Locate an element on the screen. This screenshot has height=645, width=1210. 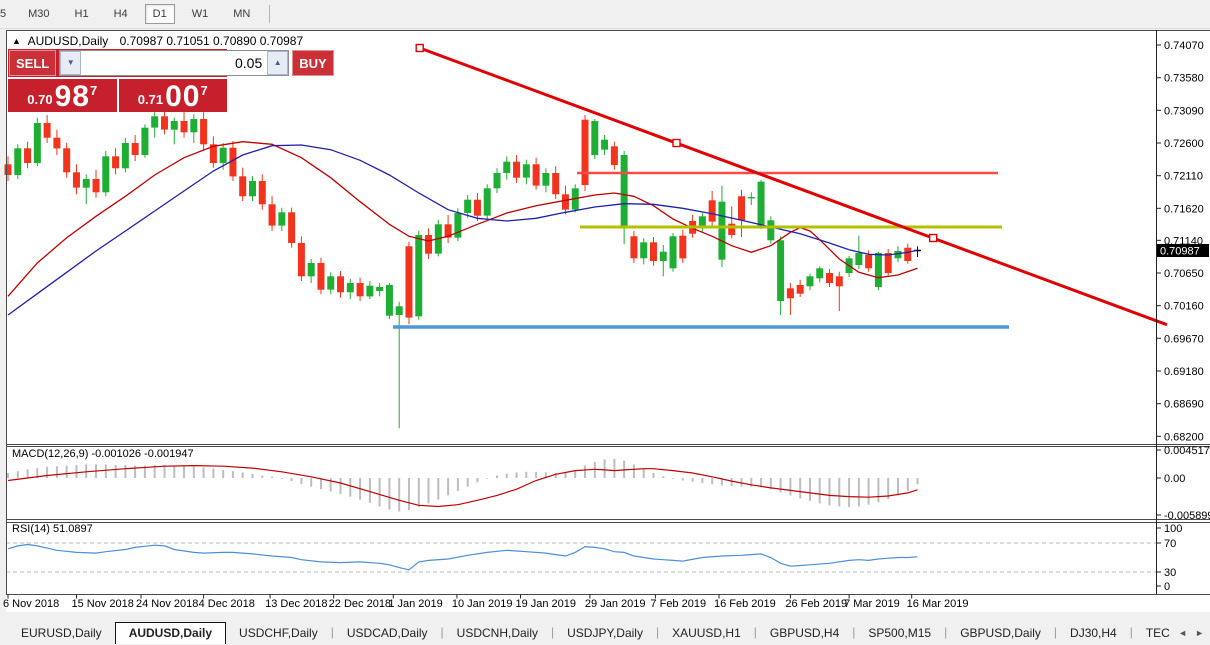
macd-axis-label: 0.00 is located at coordinates (1174, 479).